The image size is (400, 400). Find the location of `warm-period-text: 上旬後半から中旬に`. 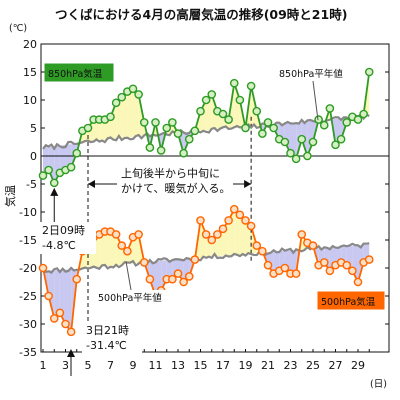

warm-period-text: 上旬後半から中旬に is located at coordinates (170, 173).